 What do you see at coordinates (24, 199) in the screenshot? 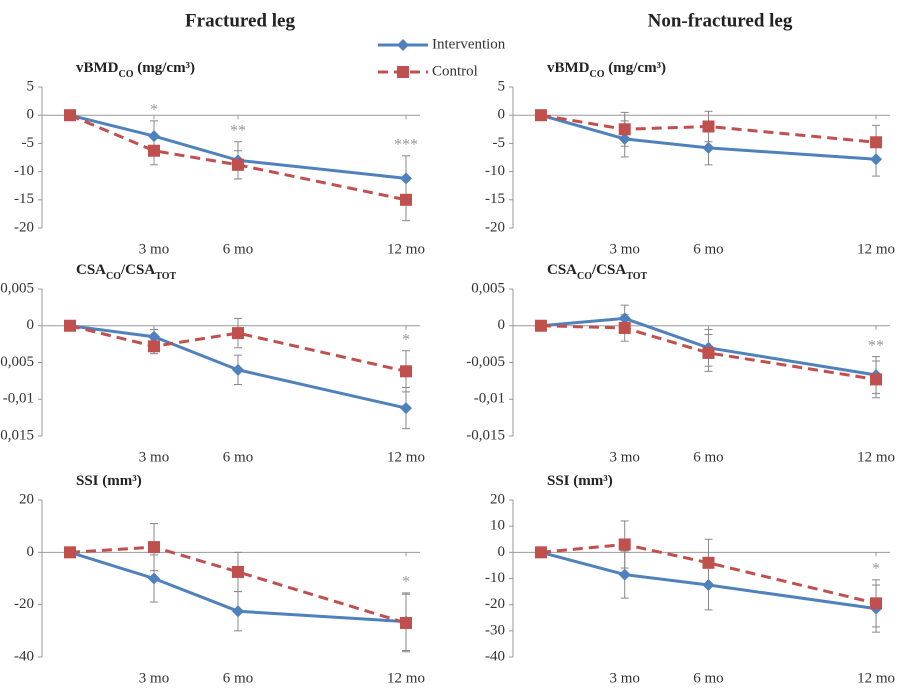
I see `y-tick-label: -15` at bounding box center [24, 199].